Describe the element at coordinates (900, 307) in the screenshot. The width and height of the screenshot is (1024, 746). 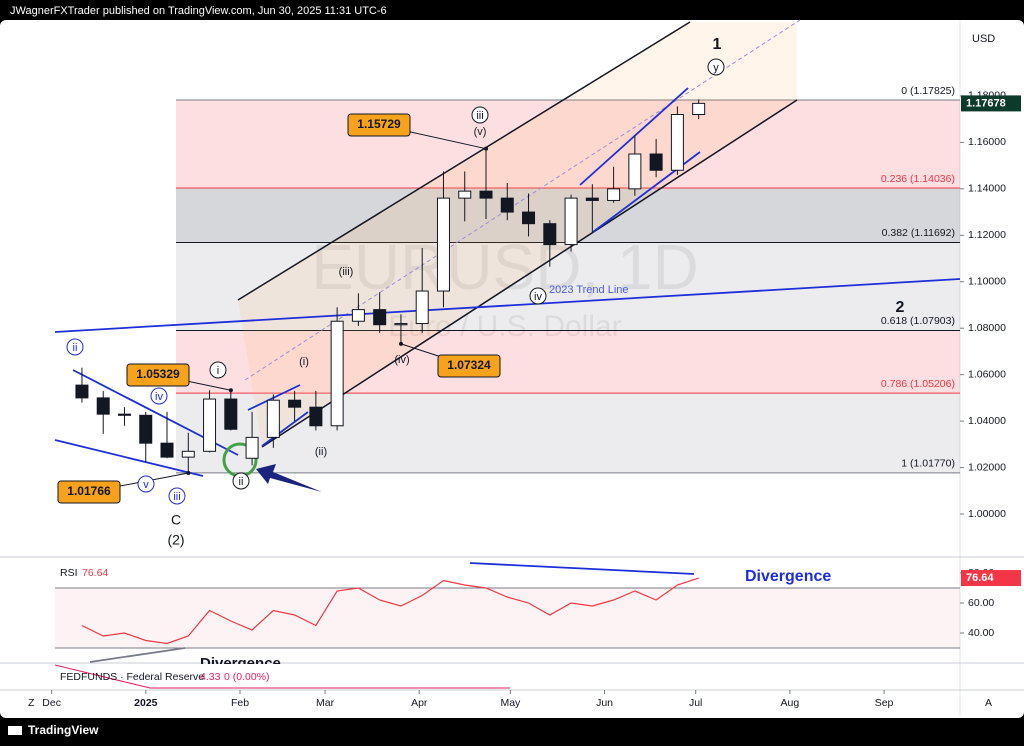
I see `wave-label: 2` at that location.